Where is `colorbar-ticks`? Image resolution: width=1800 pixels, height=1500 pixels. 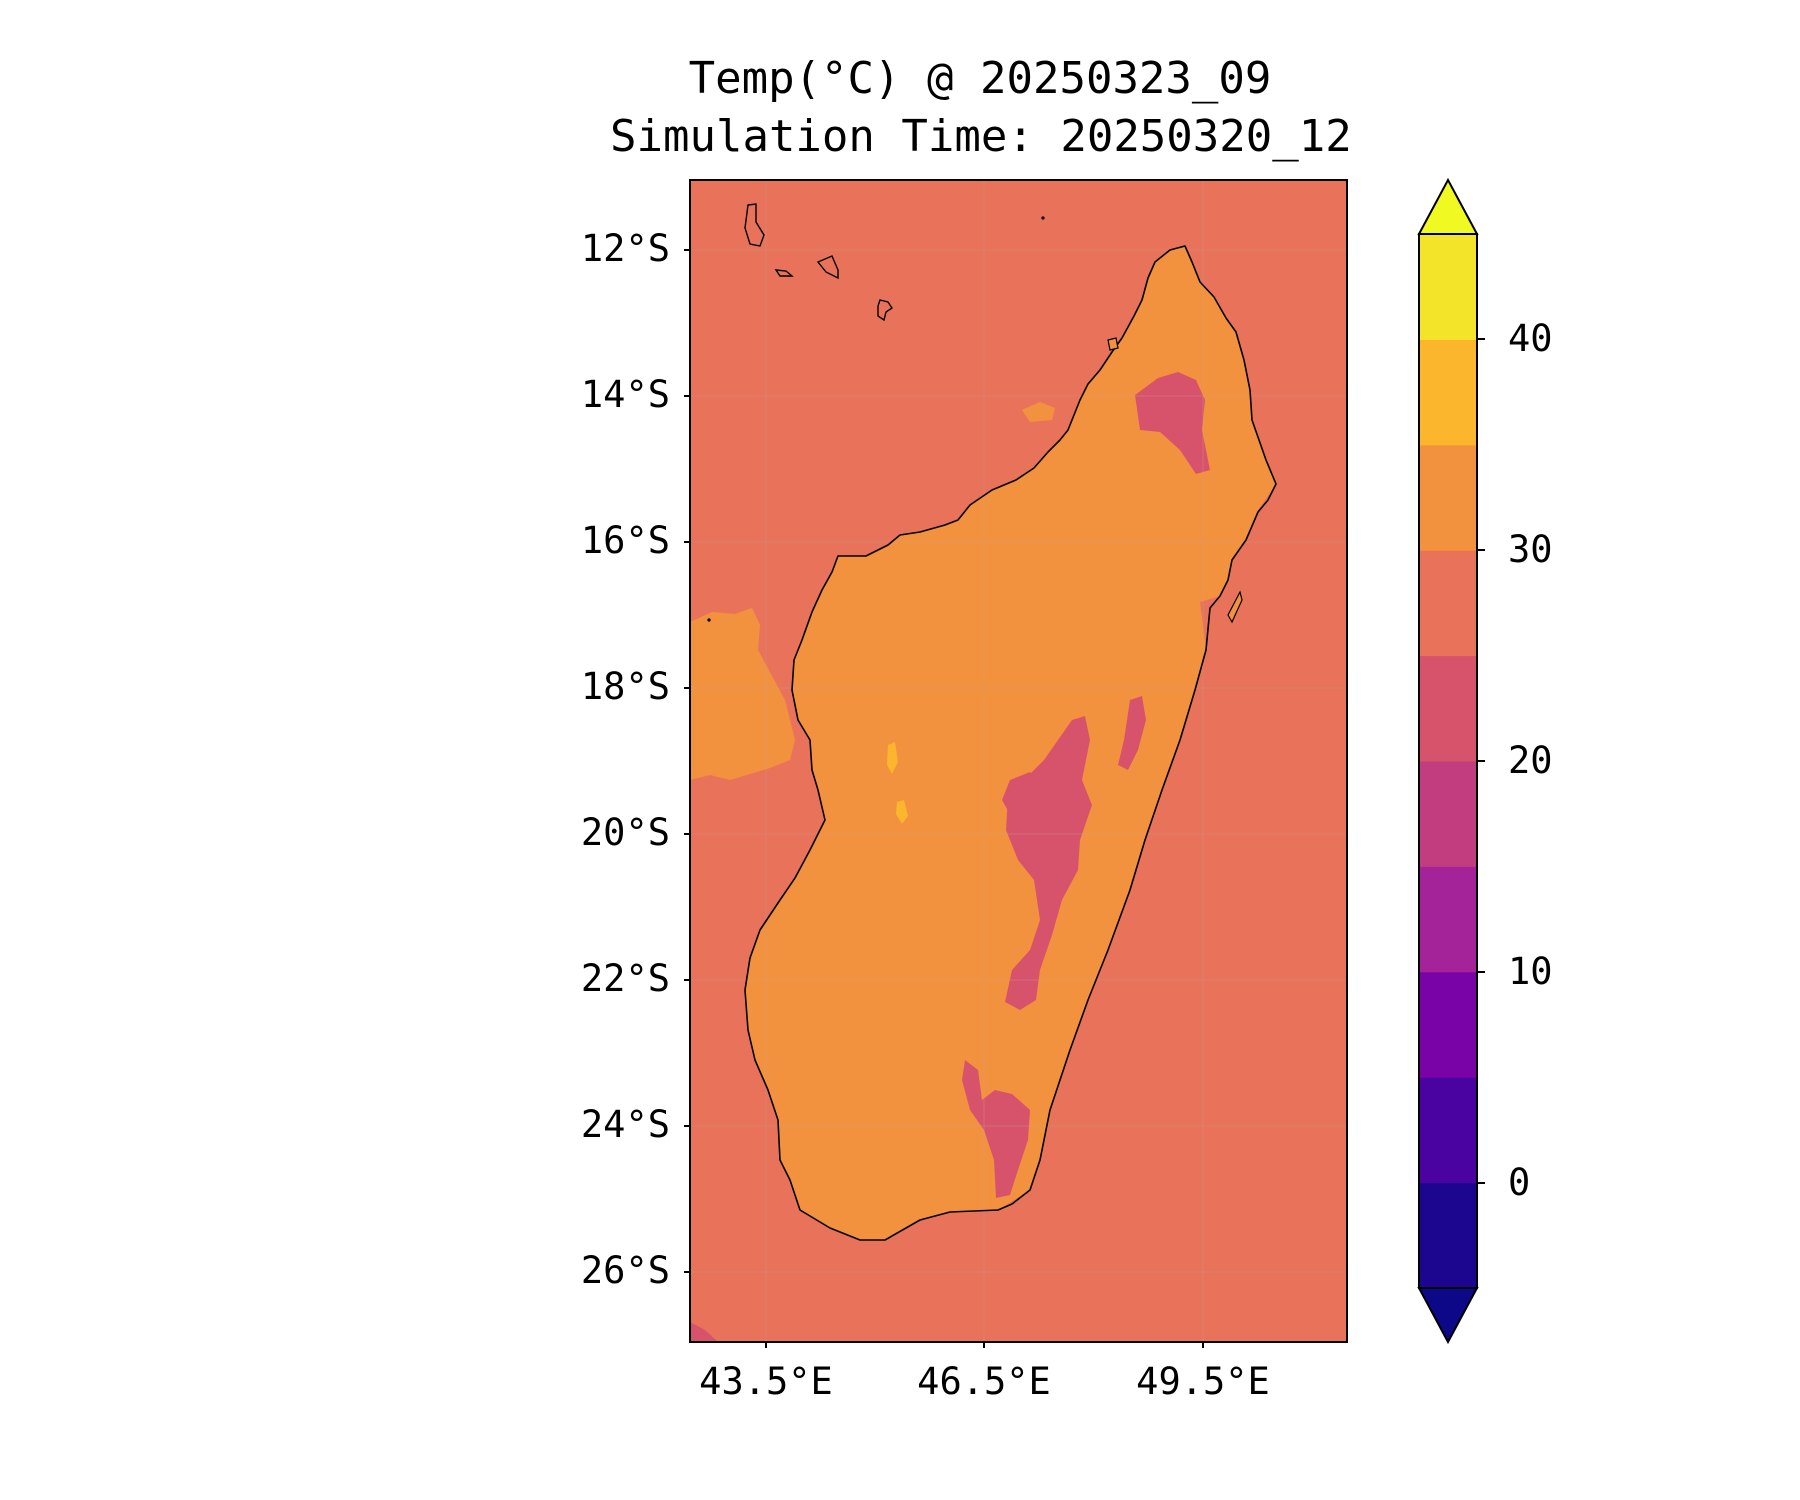
colorbar-ticks is located at coordinates (1481, 761).